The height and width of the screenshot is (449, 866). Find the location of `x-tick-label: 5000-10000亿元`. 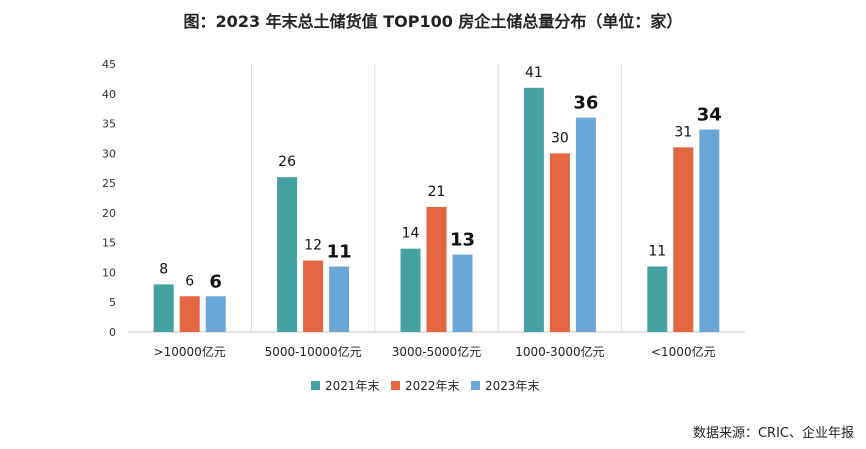

x-tick-label: 5000-10000亿元 is located at coordinates (313, 351).